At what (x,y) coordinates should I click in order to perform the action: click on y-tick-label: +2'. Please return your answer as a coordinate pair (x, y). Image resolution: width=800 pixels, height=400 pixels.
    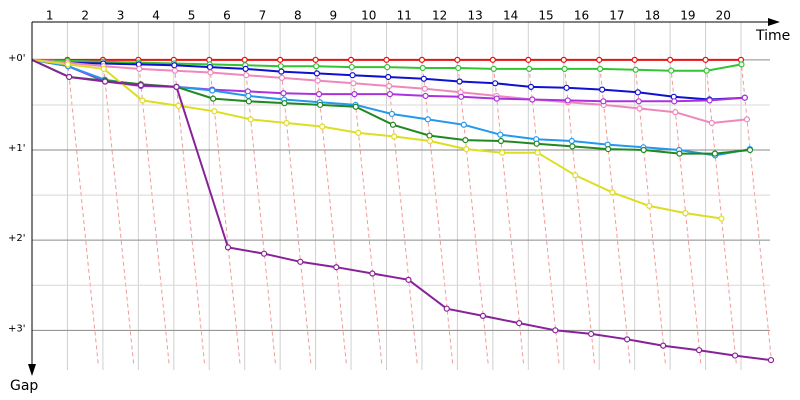
    Looking at the image, I should click on (17, 238).